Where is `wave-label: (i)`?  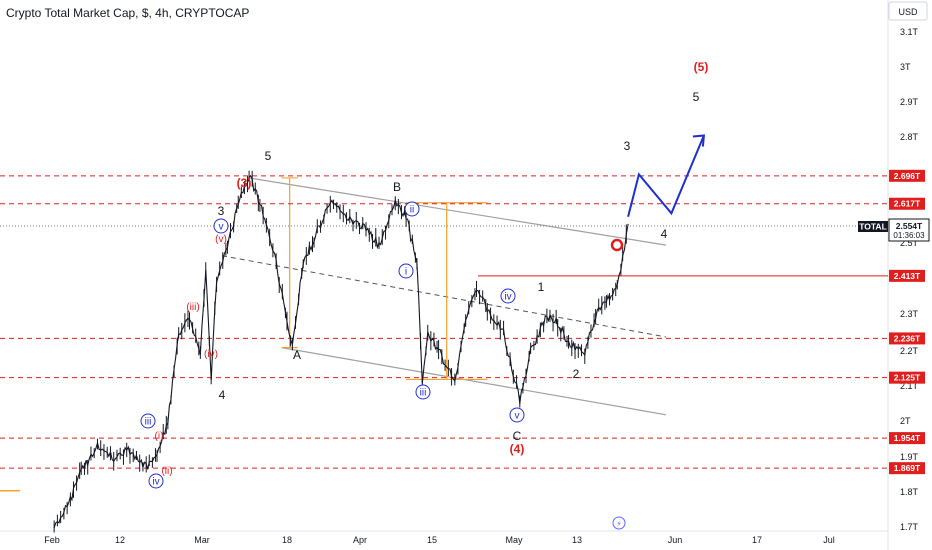 wave-label: (i) is located at coordinates (159, 436).